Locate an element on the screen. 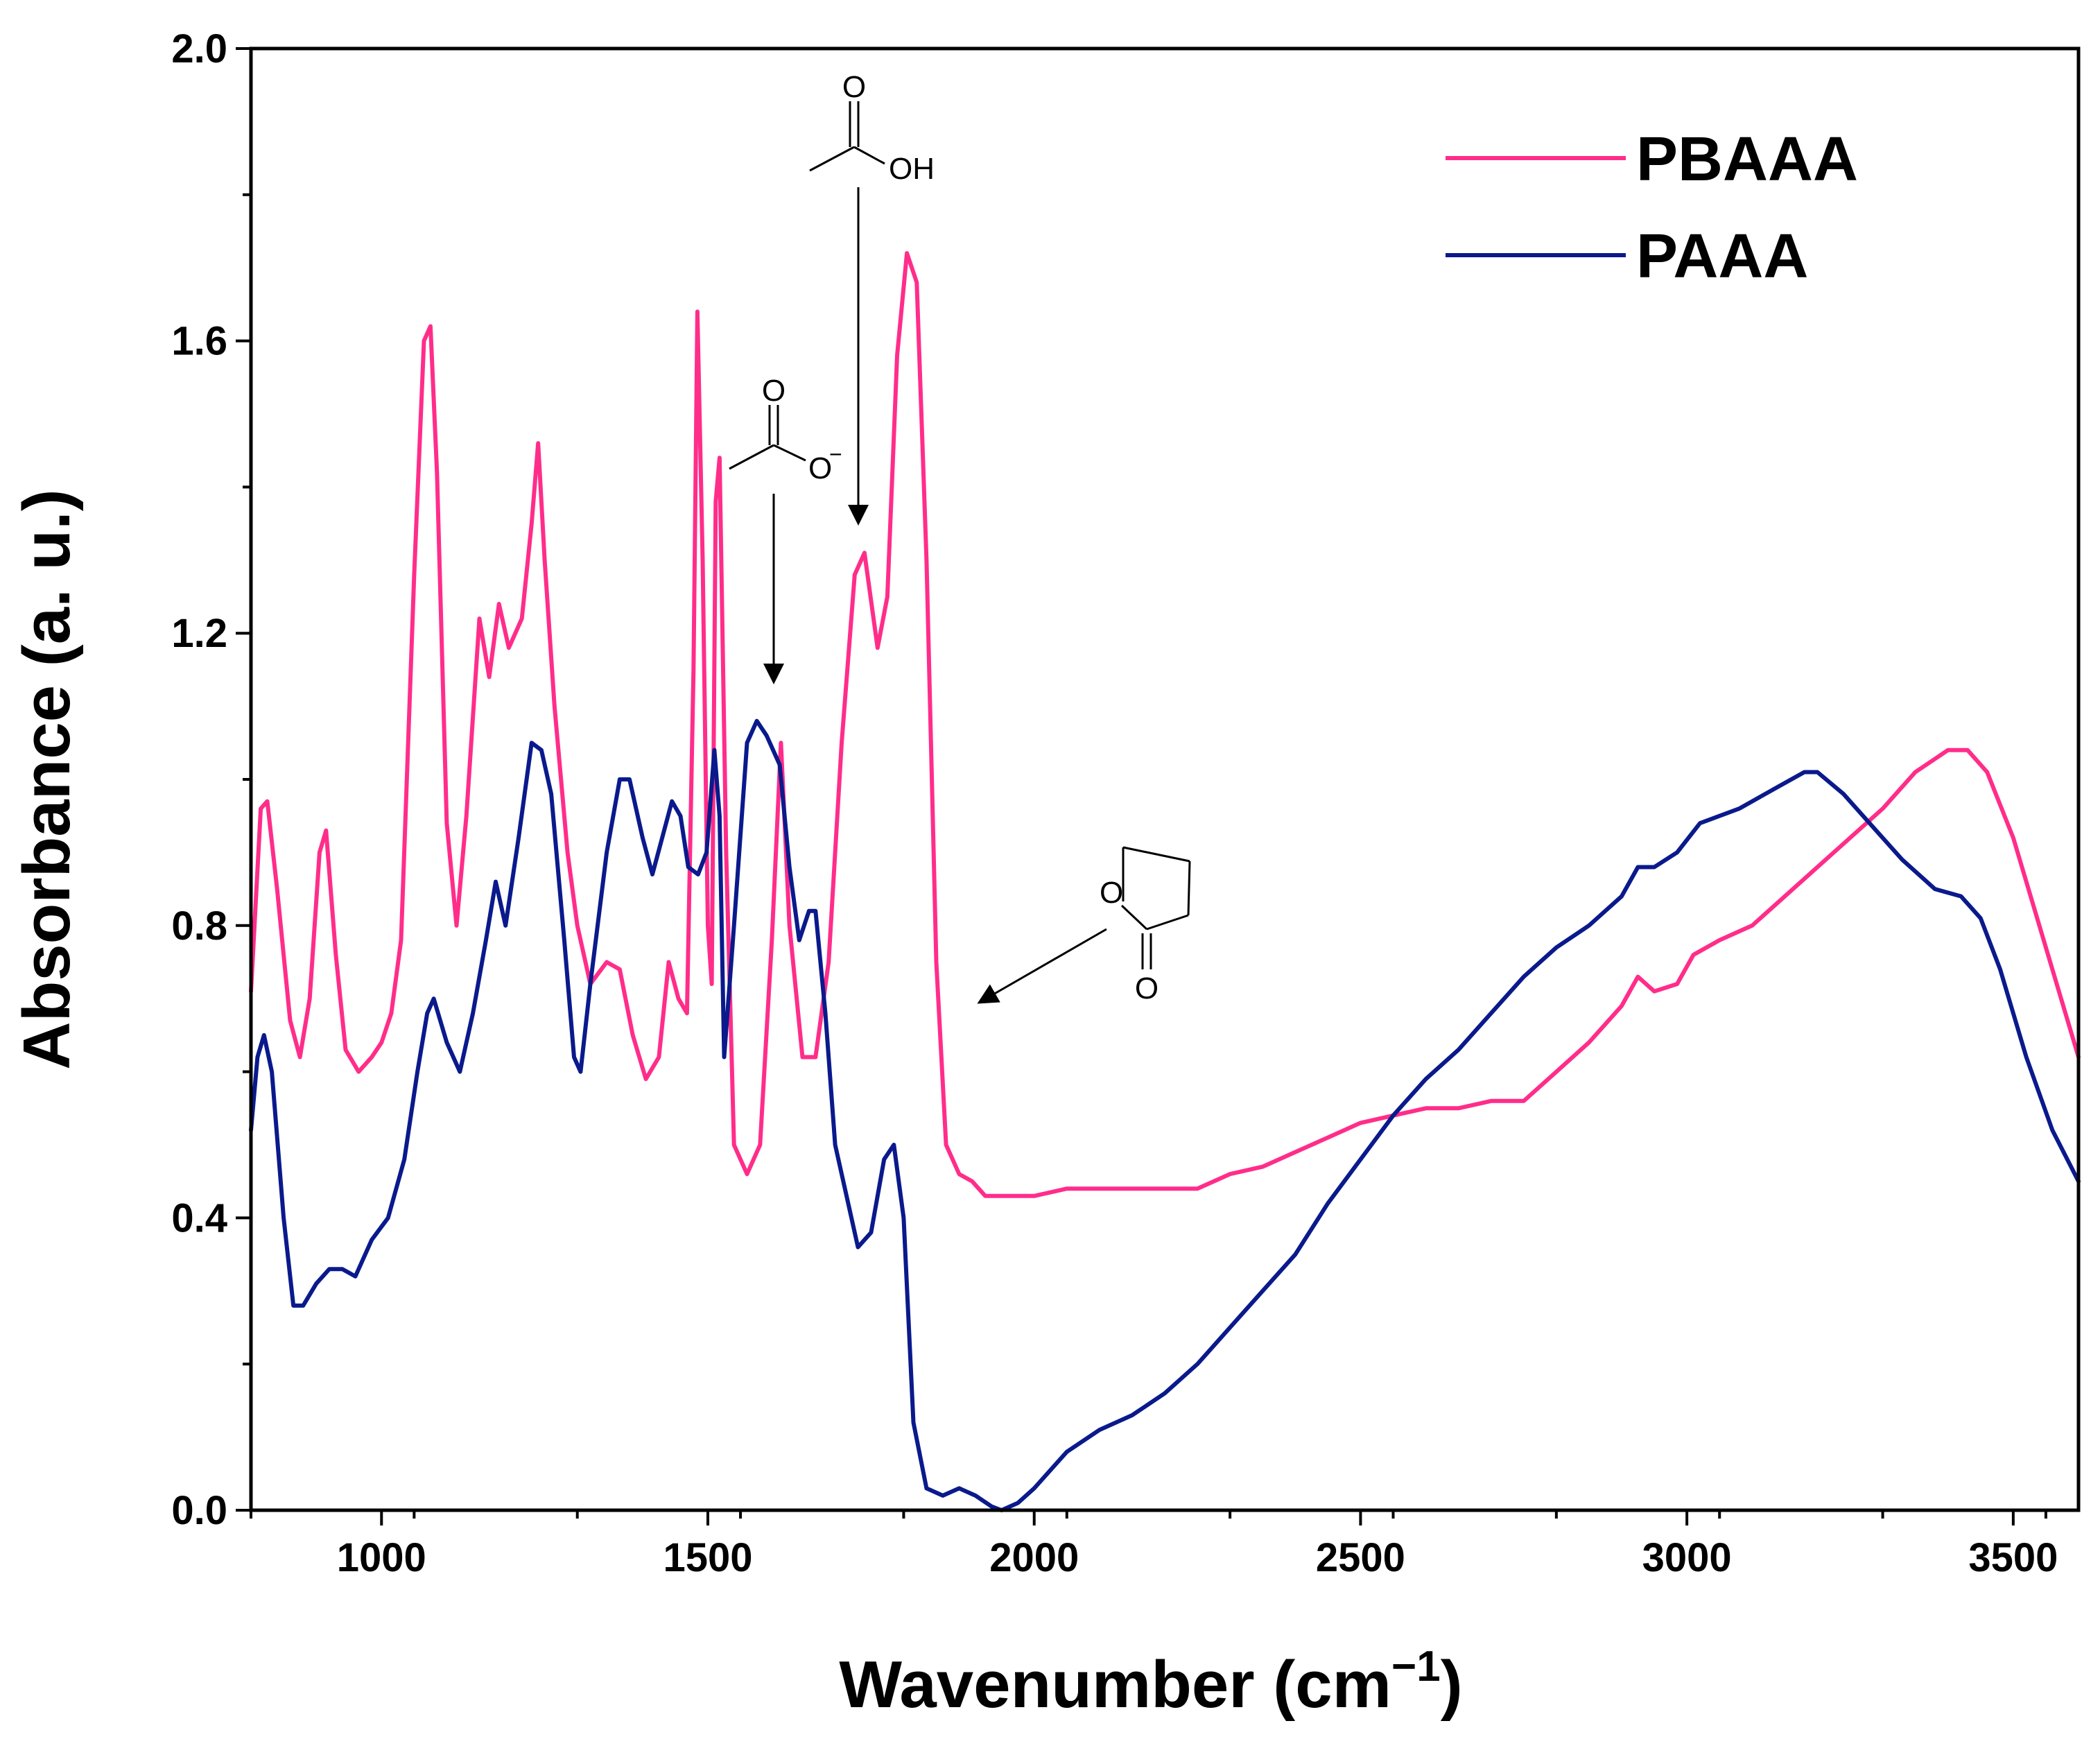 This screenshot has height=1755, width=2100. carboxylate-charge: − is located at coordinates (836, 455).